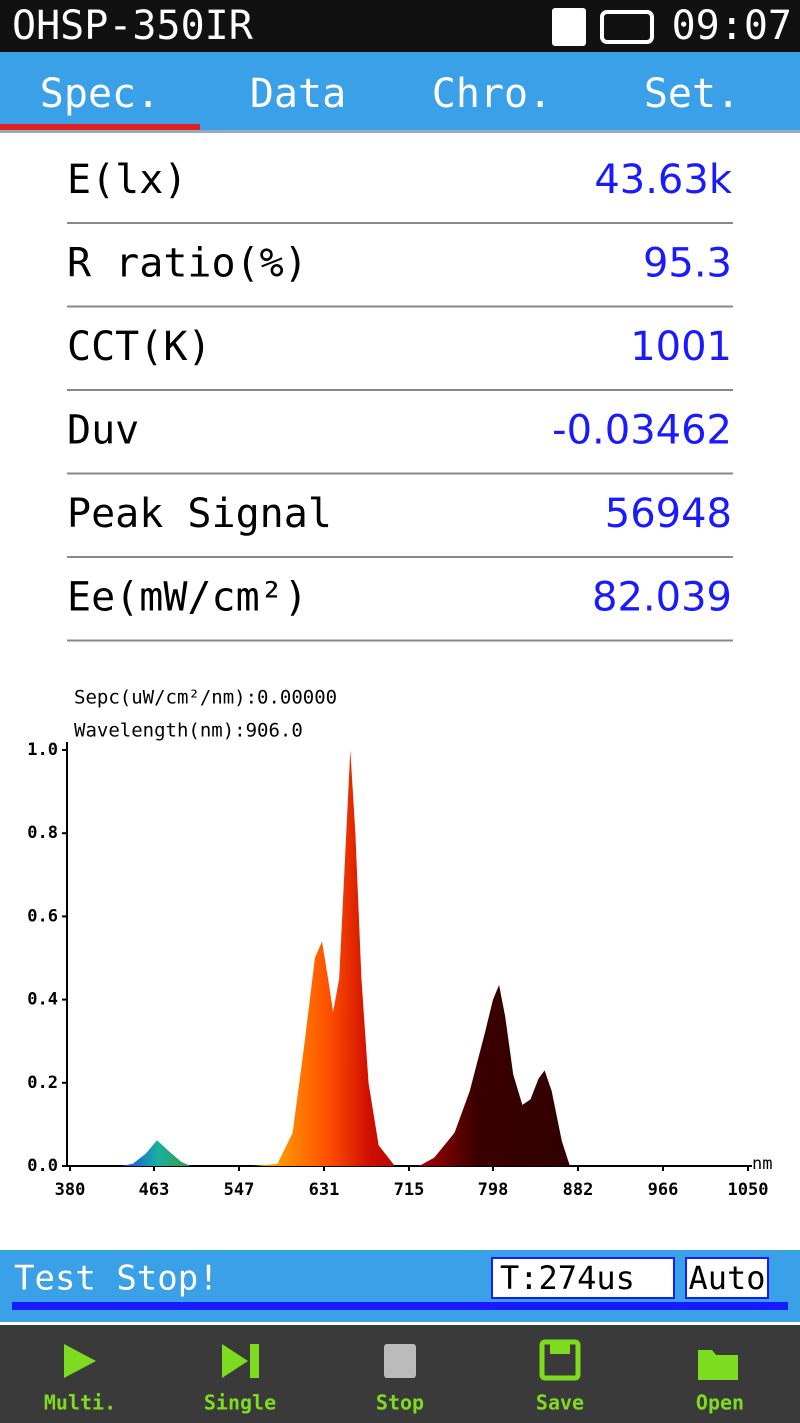  What do you see at coordinates (139, 347) in the screenshot?
I see `reading-label: CCT(K)` at bounding box center [139, 347].